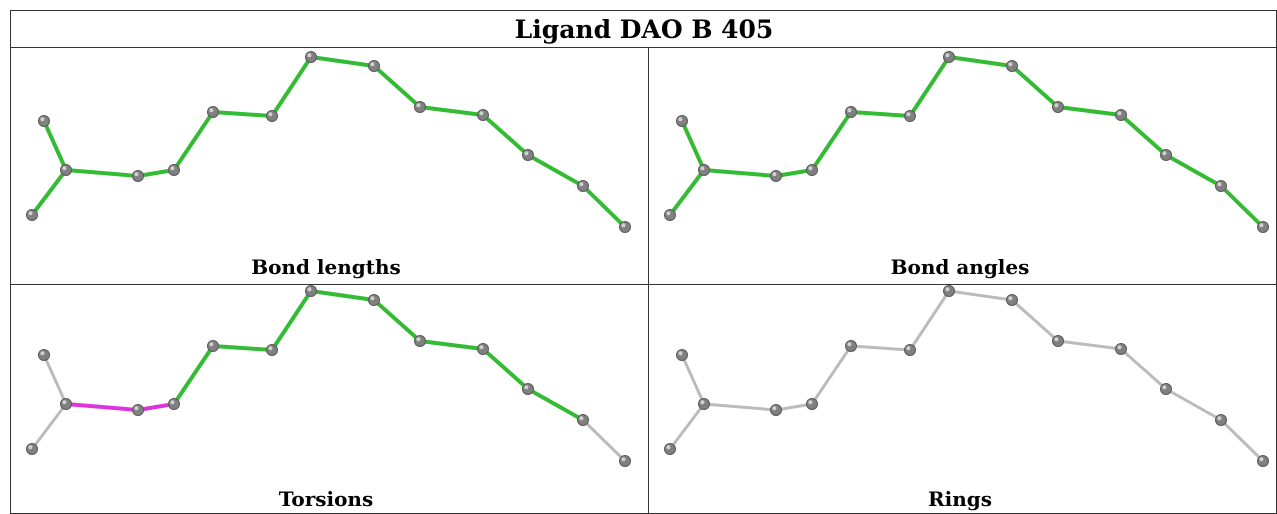 The image size is (1277, 514). Describe the element at coordinates (960, 499) in the screenshot. I see `panel-caption: Rings` at that location.